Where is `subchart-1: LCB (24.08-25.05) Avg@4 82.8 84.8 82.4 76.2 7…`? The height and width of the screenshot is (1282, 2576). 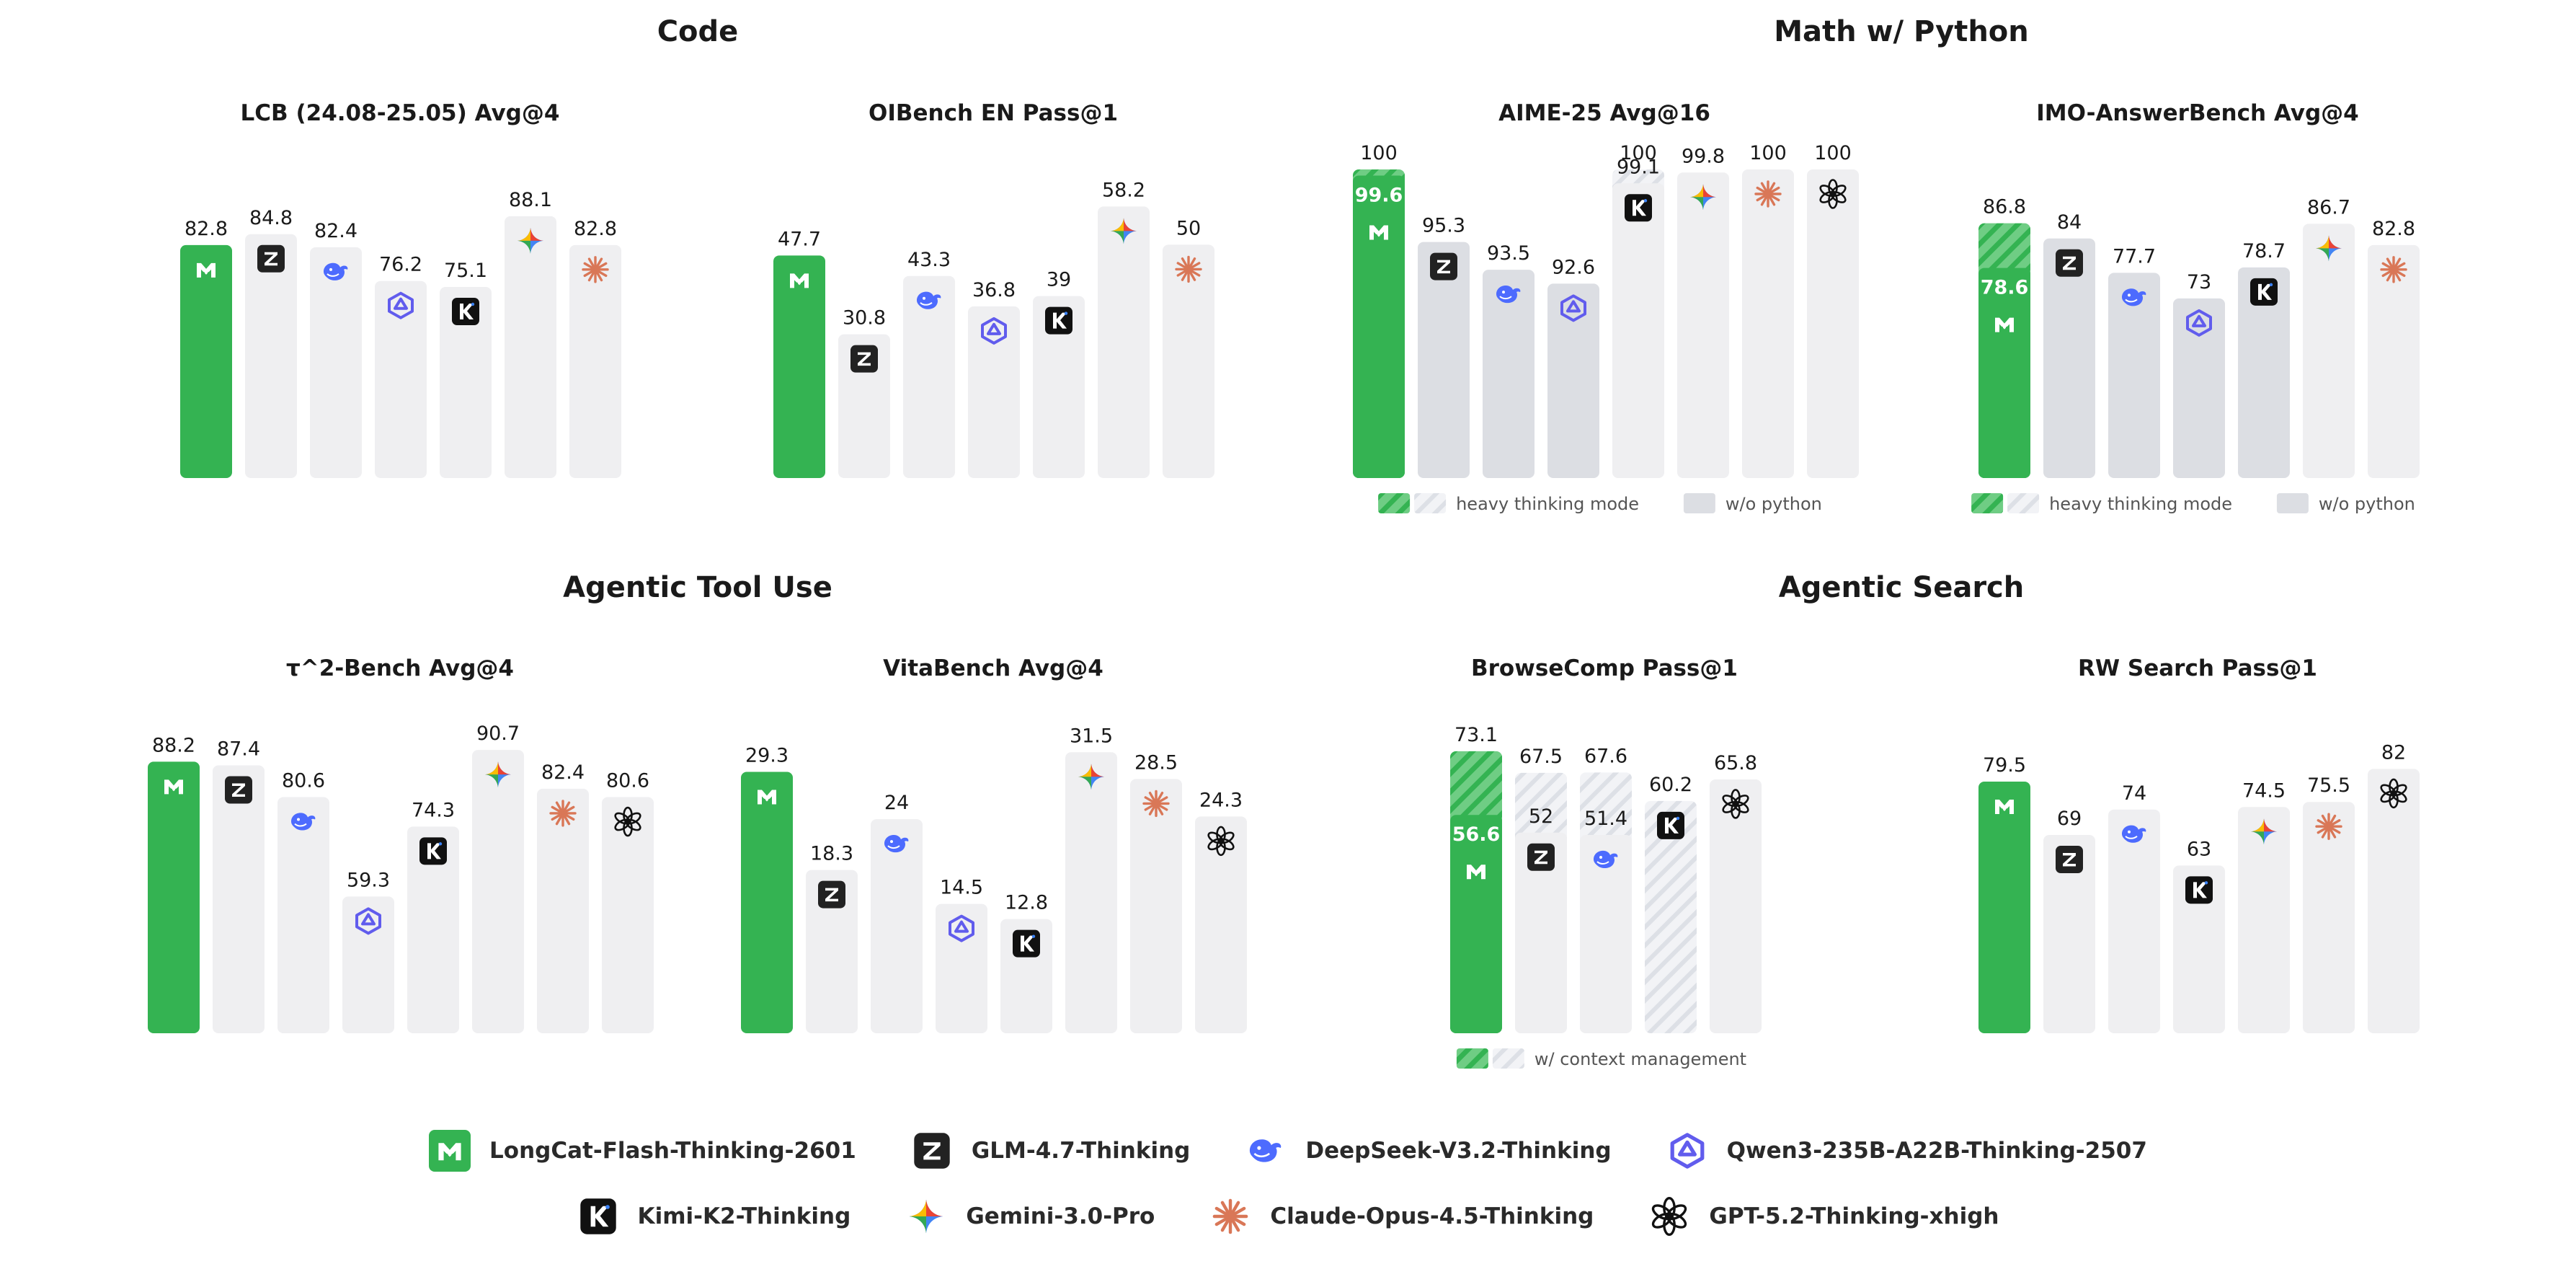 subchart-1: LCB (24.08-25.05) Avg@4 82.8 84.8 82.4 76.2 7… is located at coordinates (401, 289).